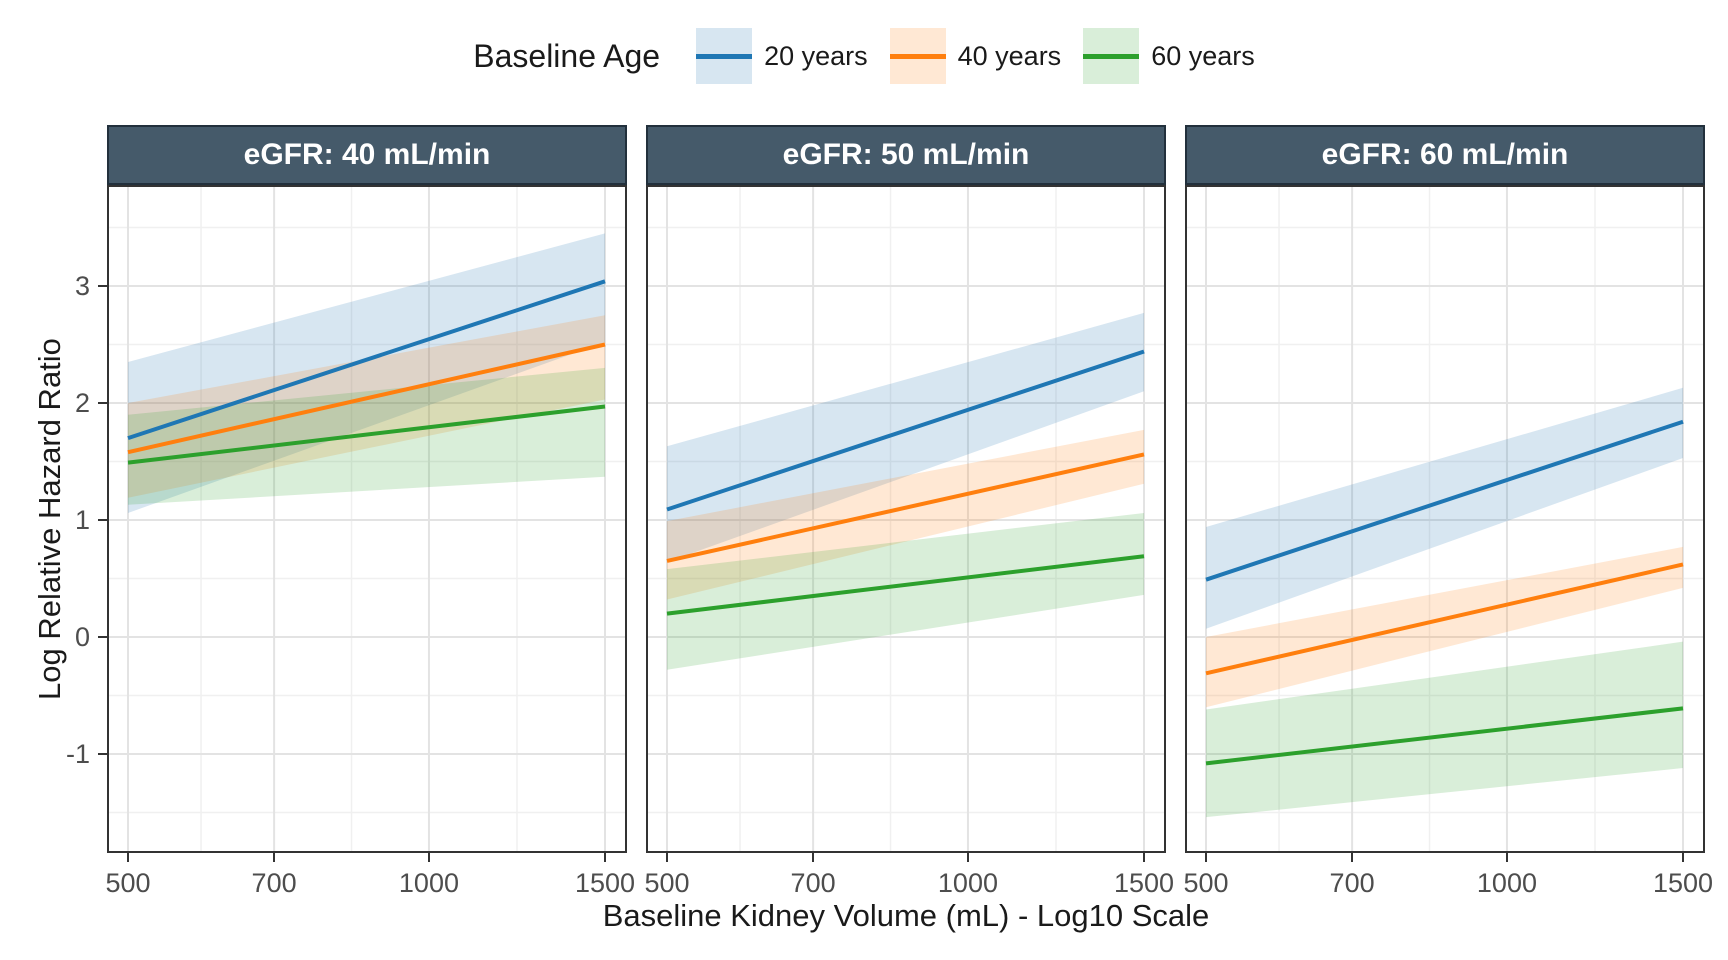 The height and width of the screenshot is (960, 1728). I want to click on y-tick-label: -1, so click(77, 754).